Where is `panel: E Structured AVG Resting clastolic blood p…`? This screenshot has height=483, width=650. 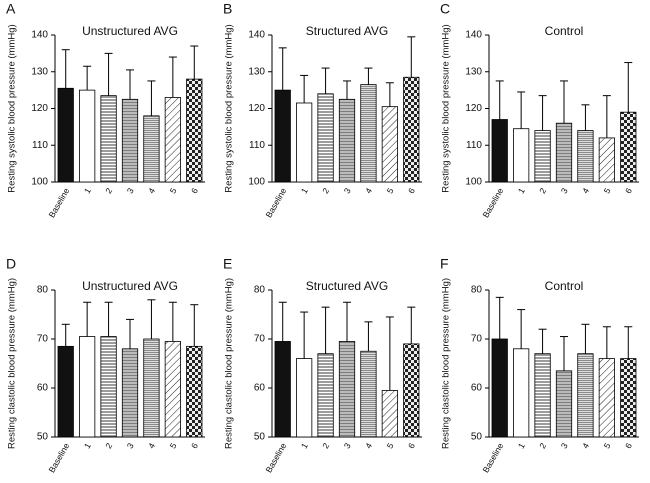 panel: E Structured AVG Resting clastolic blood p… is located at coordinates (322, 365).